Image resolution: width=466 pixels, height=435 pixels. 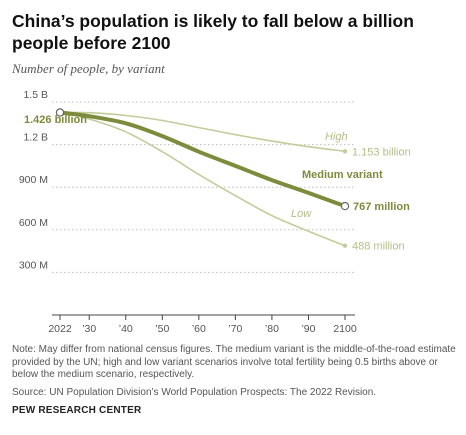 I want to click on end-value-label-high: 1.153 billion, so click(x=381, y=152).